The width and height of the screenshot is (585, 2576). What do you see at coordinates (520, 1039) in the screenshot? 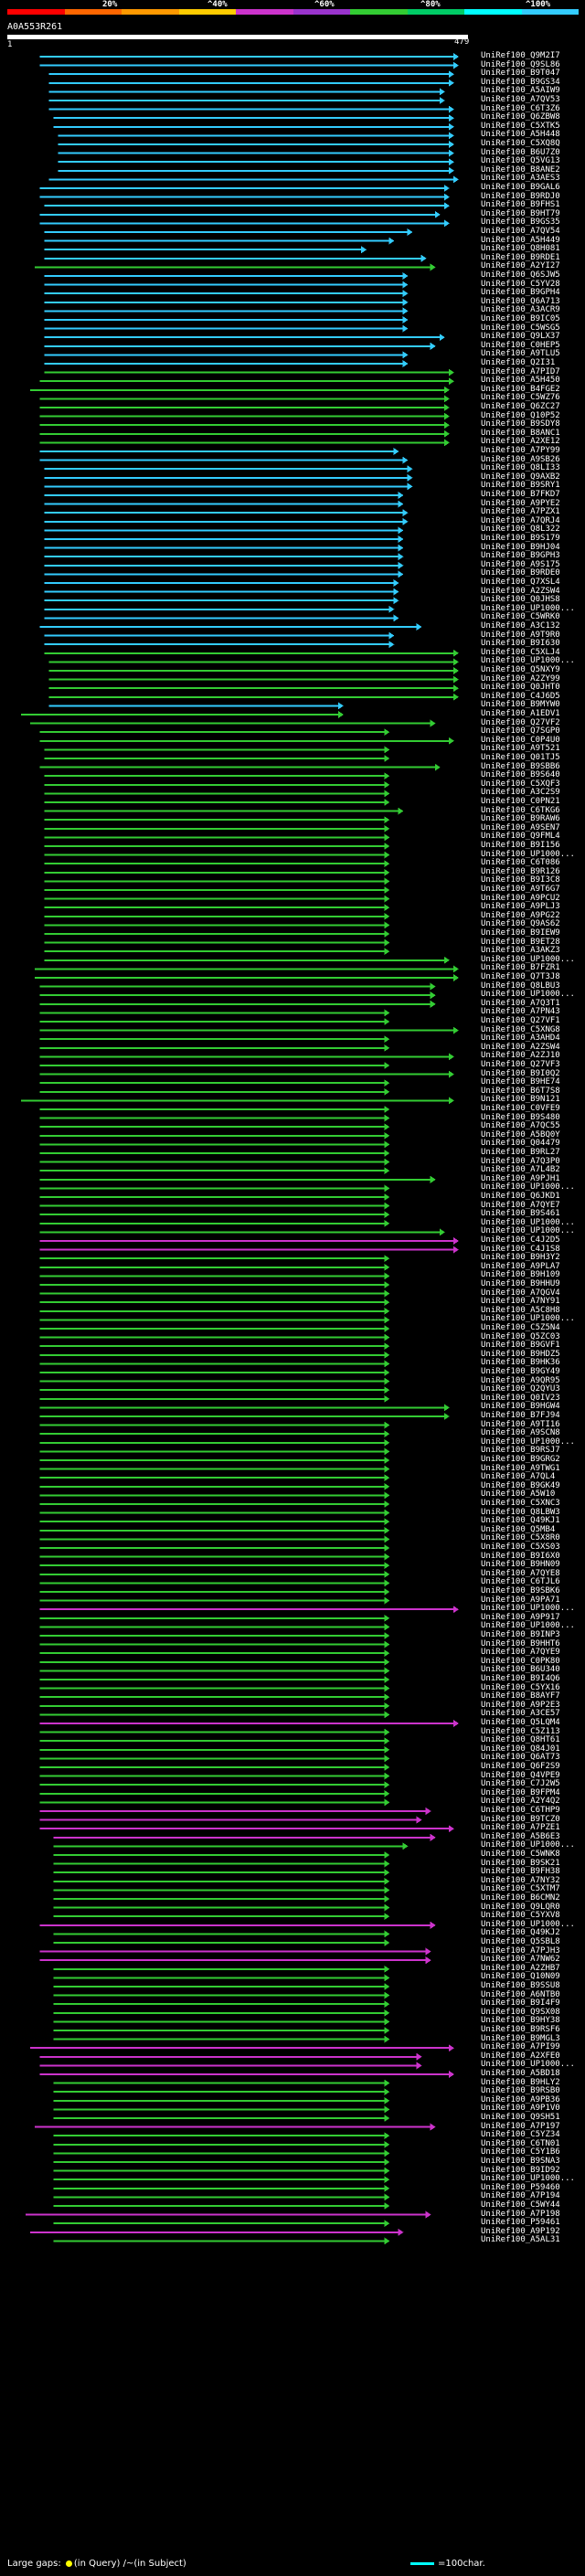
I see `hit-link: UniRef100_A3AHD4` at bounding box center [520, 1039].